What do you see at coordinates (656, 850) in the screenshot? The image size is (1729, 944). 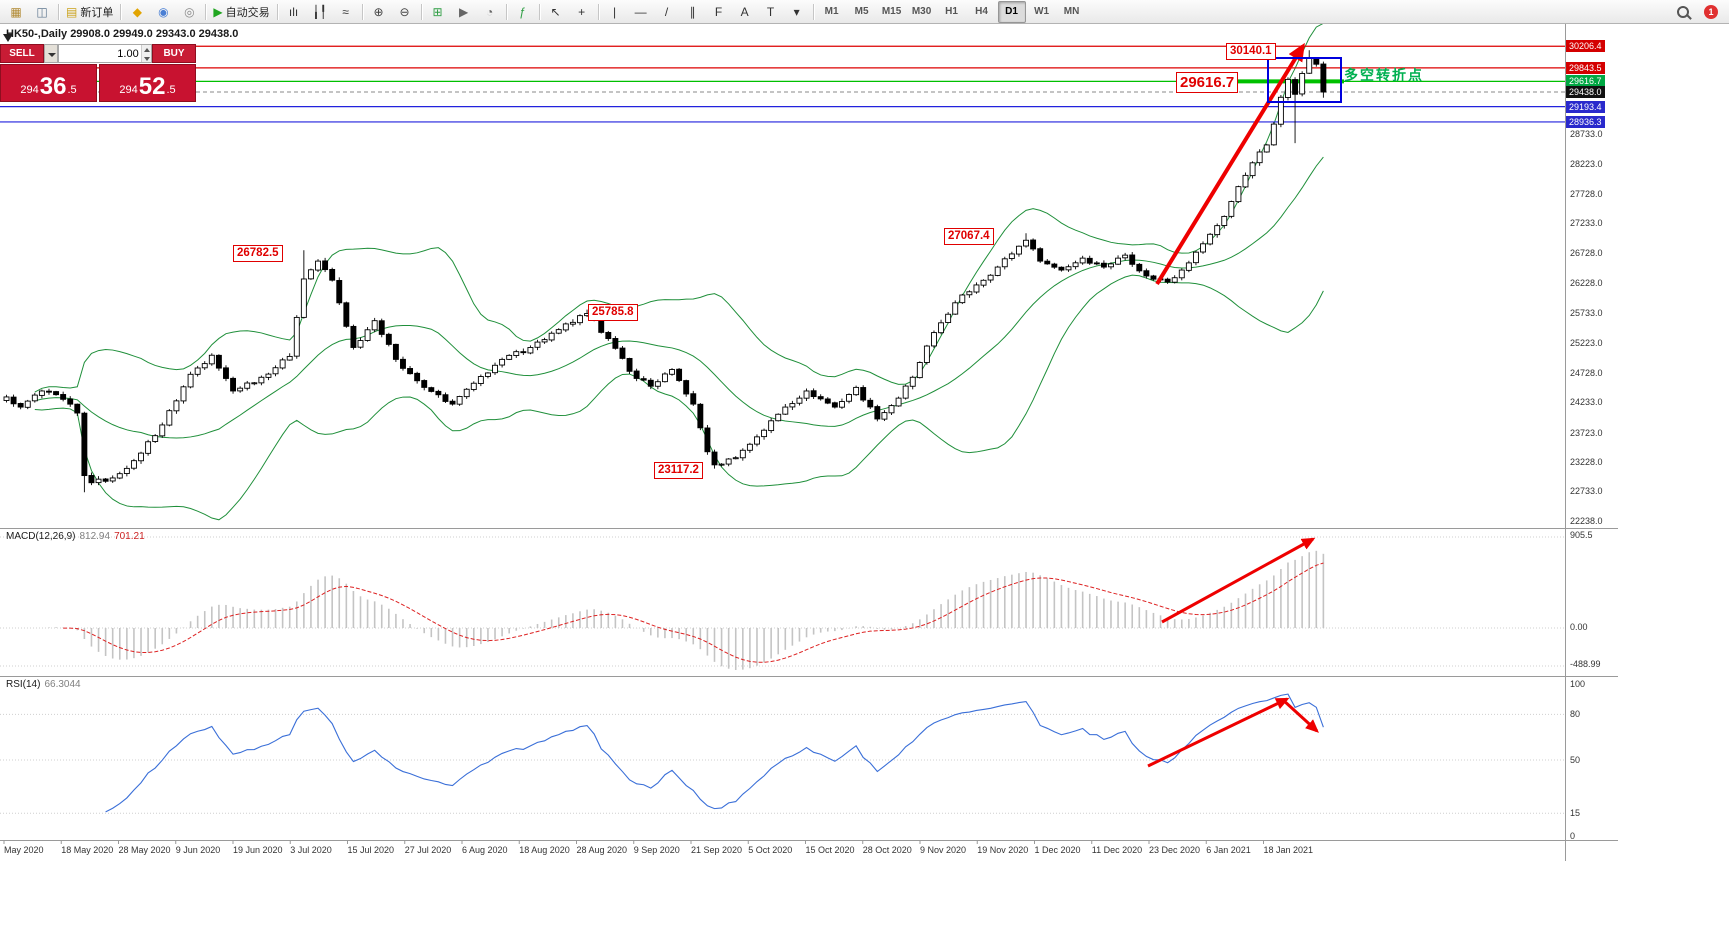 I see `date-label: 9 Sep 2020` at bounding box center [656, 850].